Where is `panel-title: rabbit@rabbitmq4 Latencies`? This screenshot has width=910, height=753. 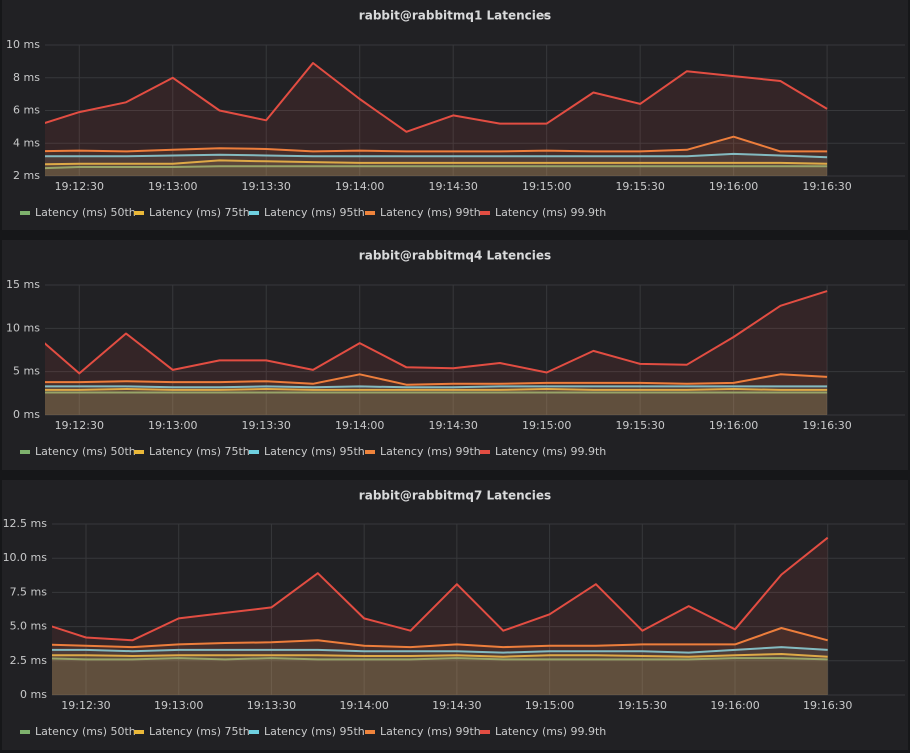
panel-title: rabbit@rabbitmq4 Latencies is located at coordinates (455, 256).